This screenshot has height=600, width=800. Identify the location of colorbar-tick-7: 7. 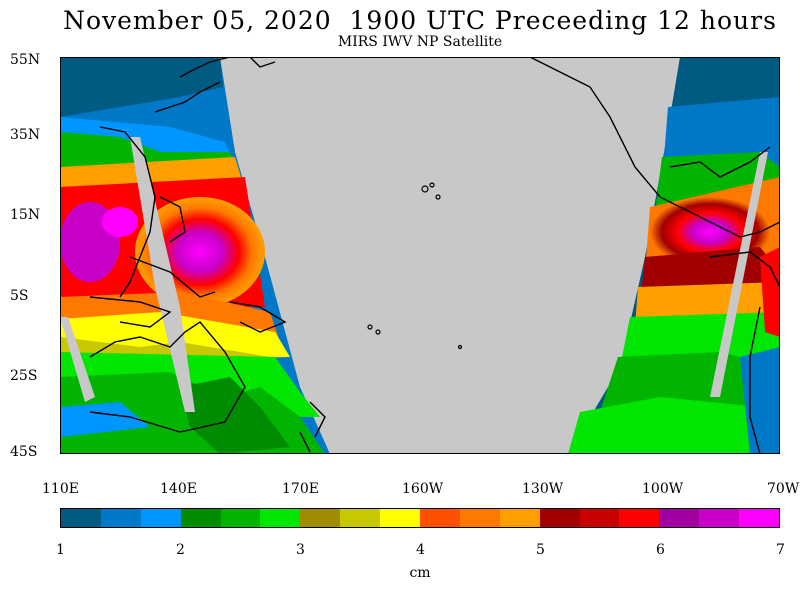
(780, 550).